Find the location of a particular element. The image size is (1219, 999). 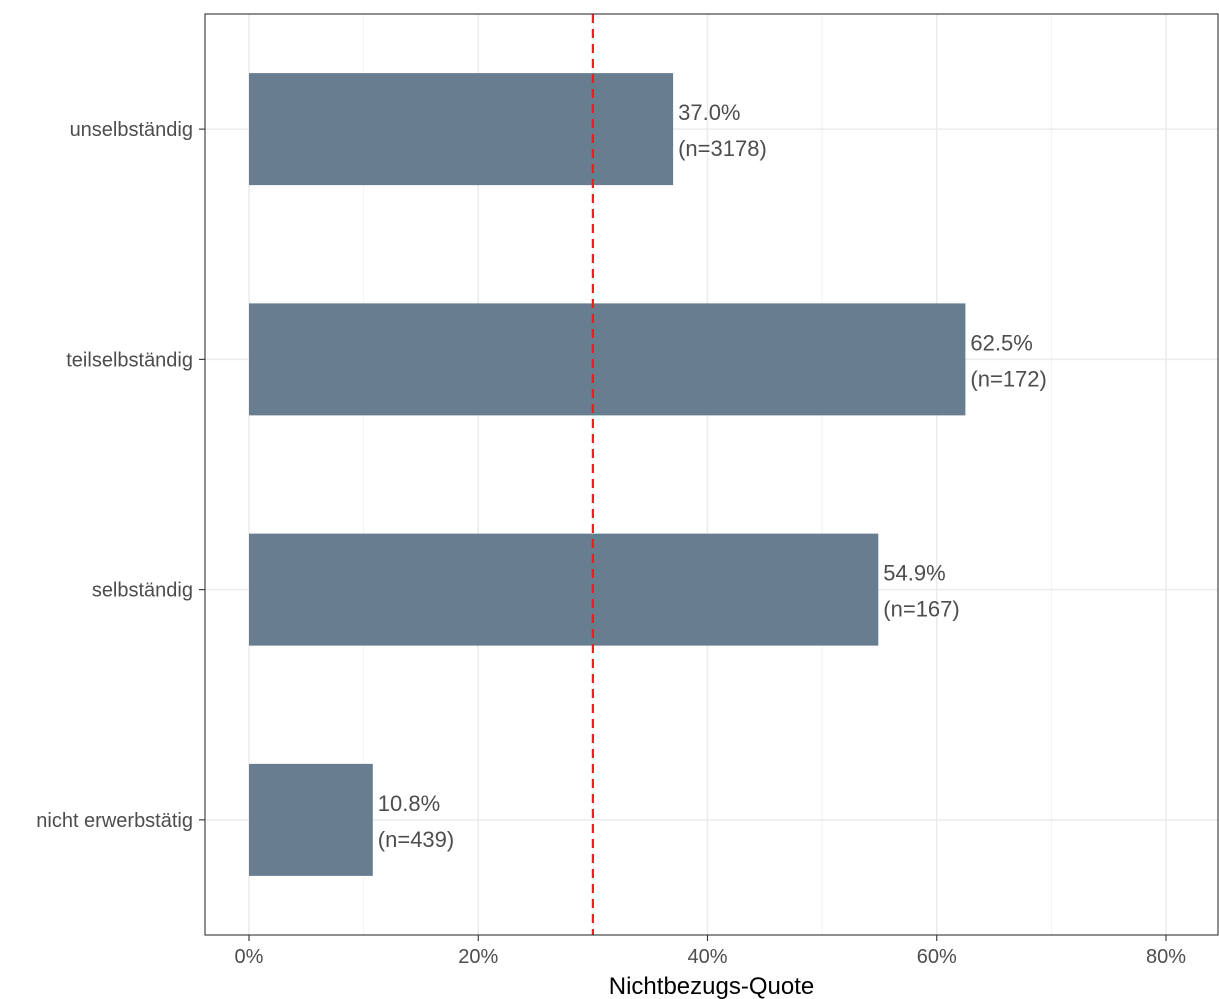

x-axis-title: Nichtbezugs-Quote is located at coordinates (711, 986).